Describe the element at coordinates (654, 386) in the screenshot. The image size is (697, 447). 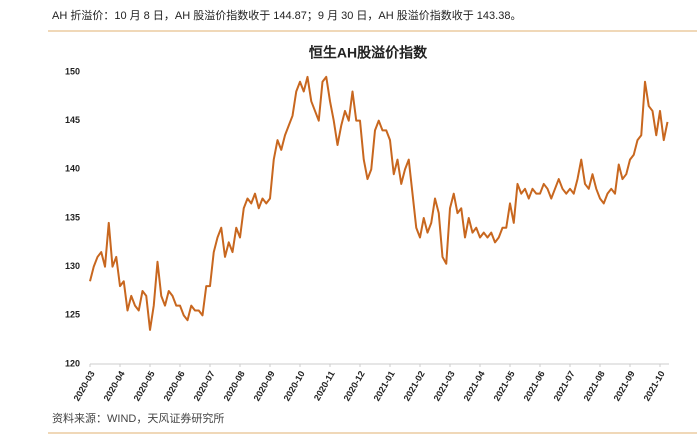
I see `x-tick-label: 2021-10` at that location.